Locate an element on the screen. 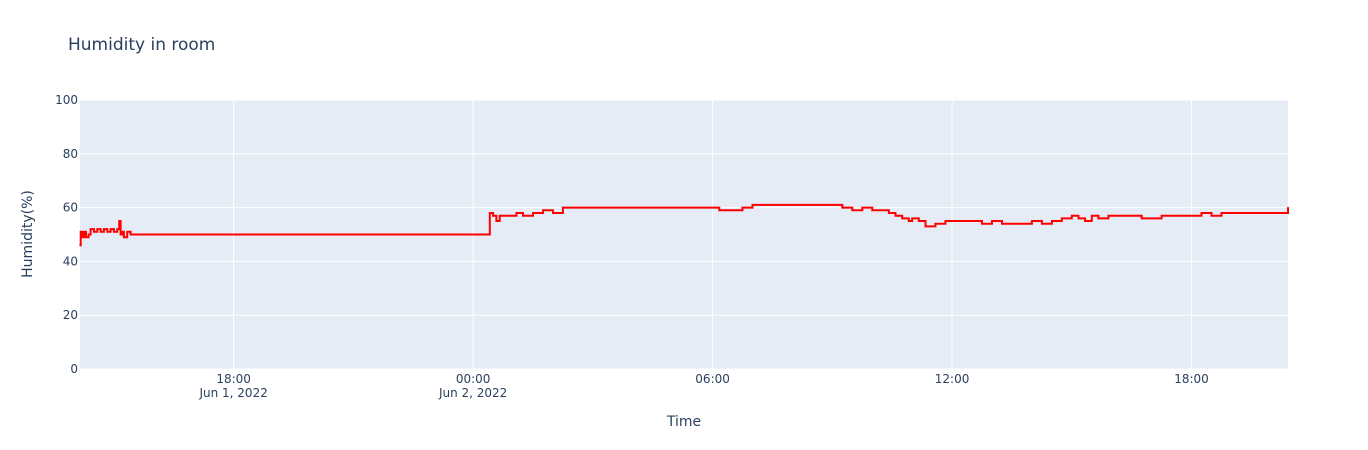 The height and width of the screenshot is (450, 1368). y-tick-label: 60 is located at coordinates (70, 208).